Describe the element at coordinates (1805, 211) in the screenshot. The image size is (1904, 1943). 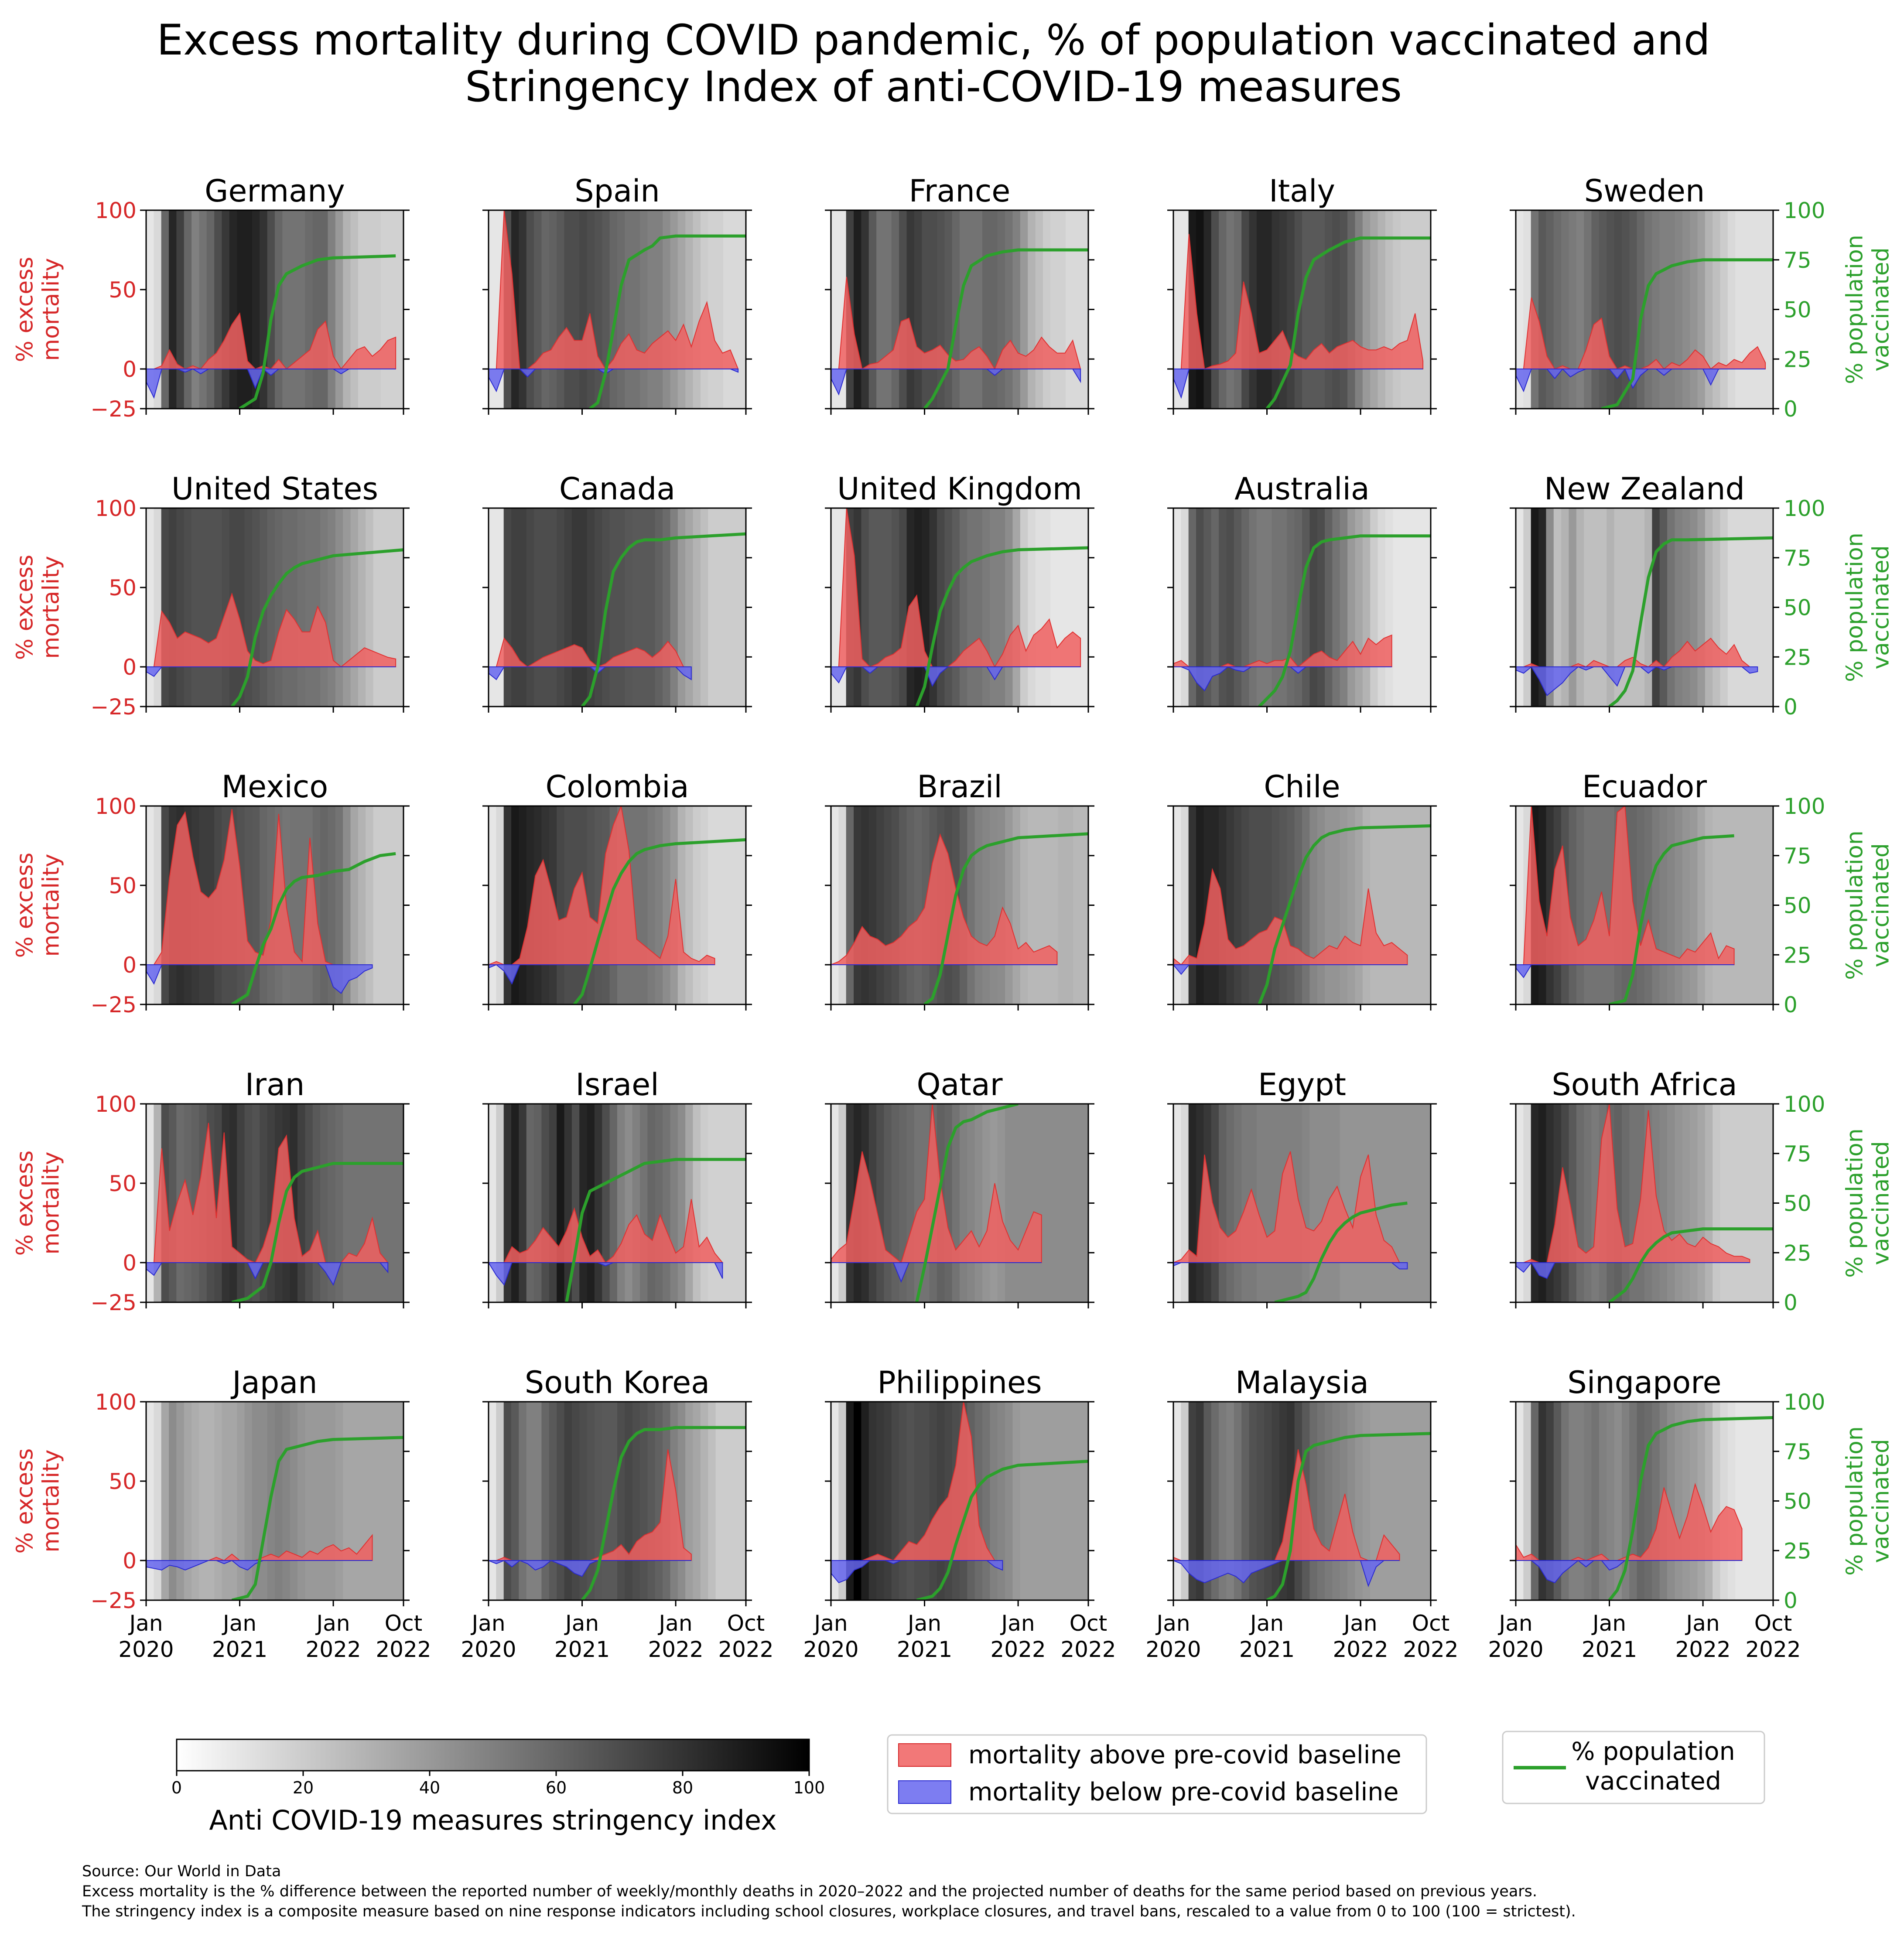
I see `right-tick-label: 100` at that location.